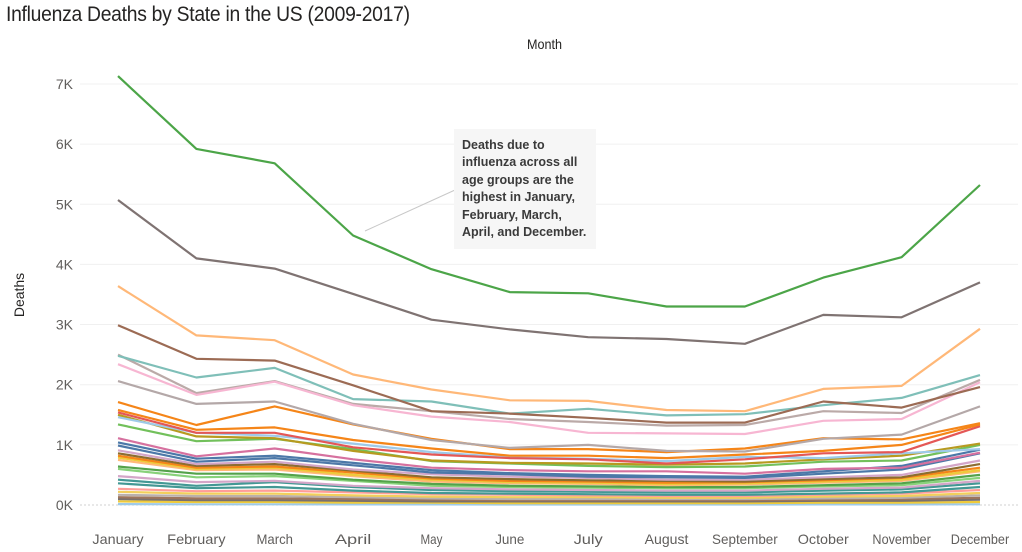 Image resolution: width=1022 pixels, height=552 pixels. What do you see at coordinates (65, 385) in the screenshot?
I see `y-tick-label: 2K` at bounding box center [65, 385].